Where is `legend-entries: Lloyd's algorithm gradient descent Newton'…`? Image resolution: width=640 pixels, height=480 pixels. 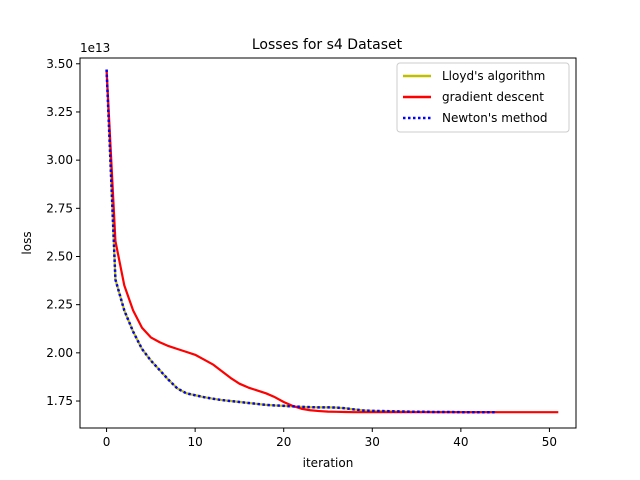
legend-entries: Lloyd's algorithm gradient descent Newton'… is located at coordinates (475, 97).